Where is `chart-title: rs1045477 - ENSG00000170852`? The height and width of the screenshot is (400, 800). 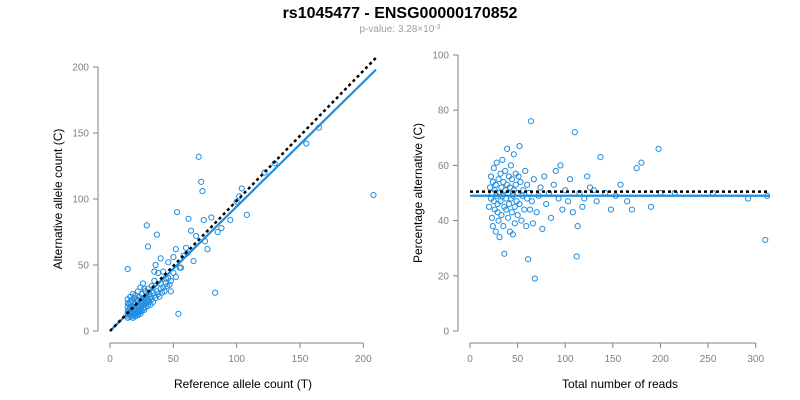
chart-title: rs1045477 - ENSG00000170852 is located at coordinates (400, 13).